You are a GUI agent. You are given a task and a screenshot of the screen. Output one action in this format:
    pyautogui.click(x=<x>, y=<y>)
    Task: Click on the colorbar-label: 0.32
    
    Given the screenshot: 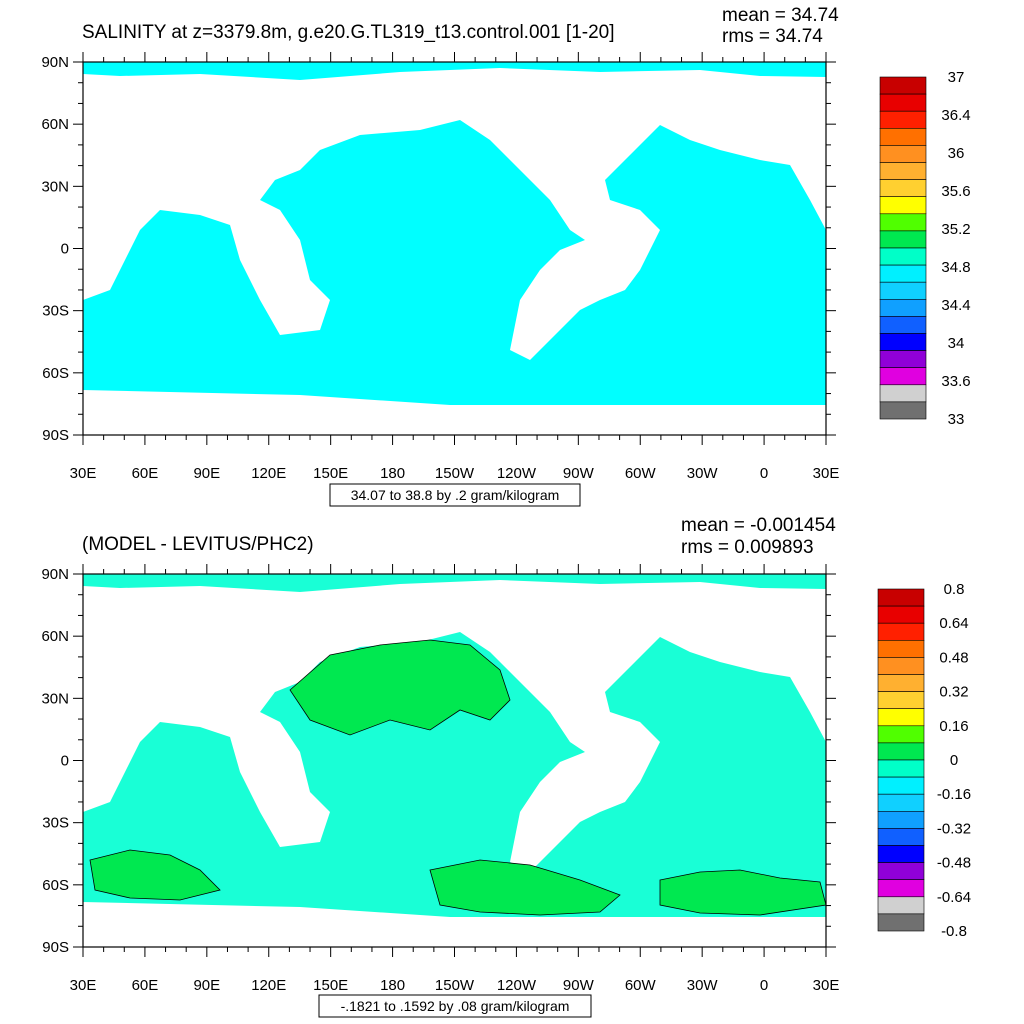 What is the action you would take?
    pyautogui.click(x=953, y=692)
    